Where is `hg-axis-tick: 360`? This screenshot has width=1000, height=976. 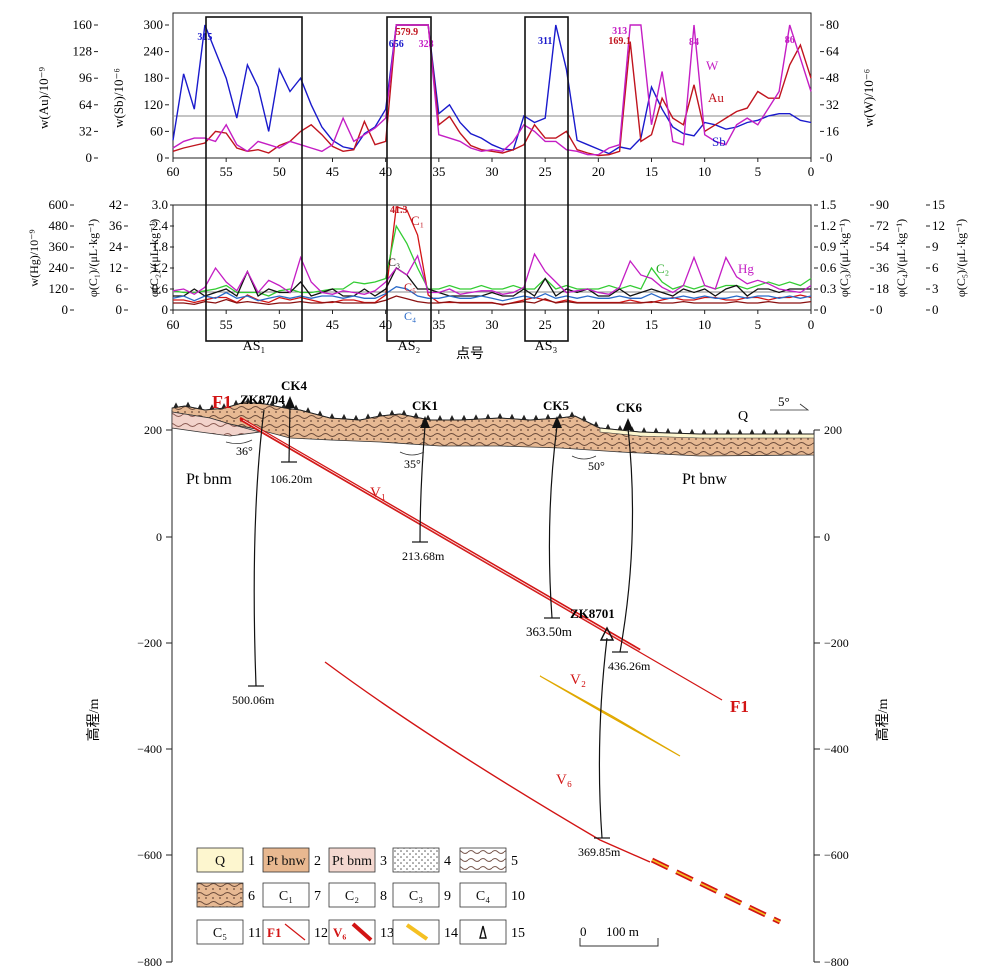
hg-axis-tick: 360 is located at coordinates (59, 246).